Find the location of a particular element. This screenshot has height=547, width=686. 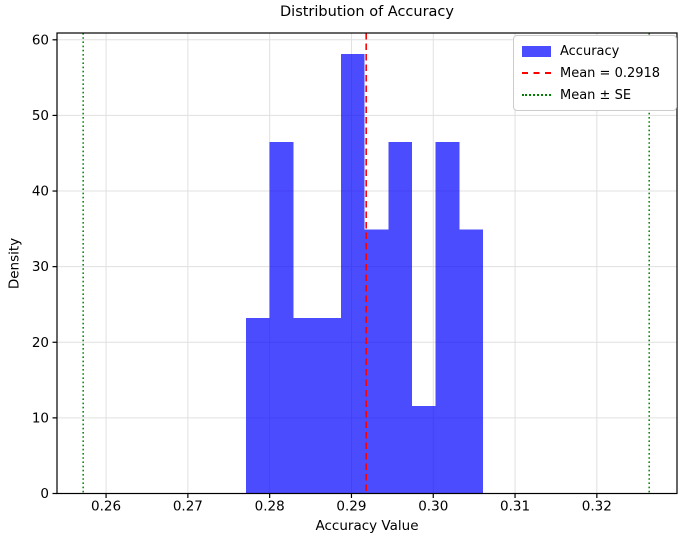

y-tick-label: 30 is located at coordinates (40, 267).